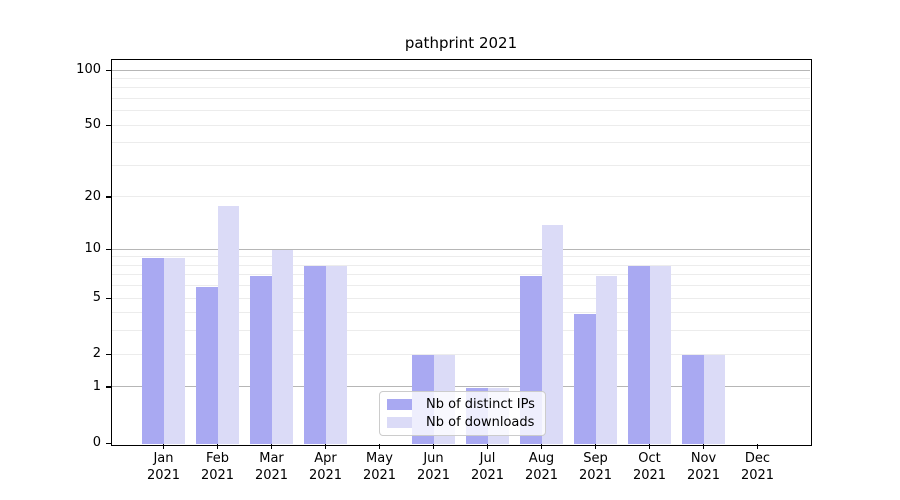 This screenshot has width=900, height=500. I want to click on x-tick-label: Feb 2021, so click(217, 467).